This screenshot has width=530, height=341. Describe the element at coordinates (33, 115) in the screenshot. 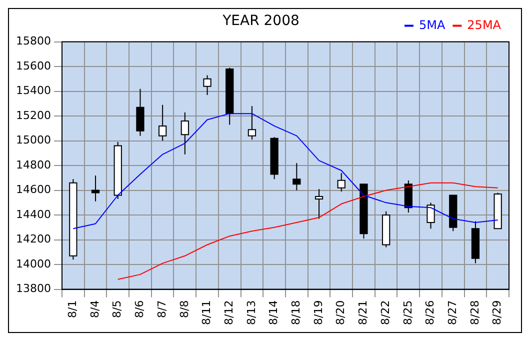

I see `y-tick-label: 15200` at that location.